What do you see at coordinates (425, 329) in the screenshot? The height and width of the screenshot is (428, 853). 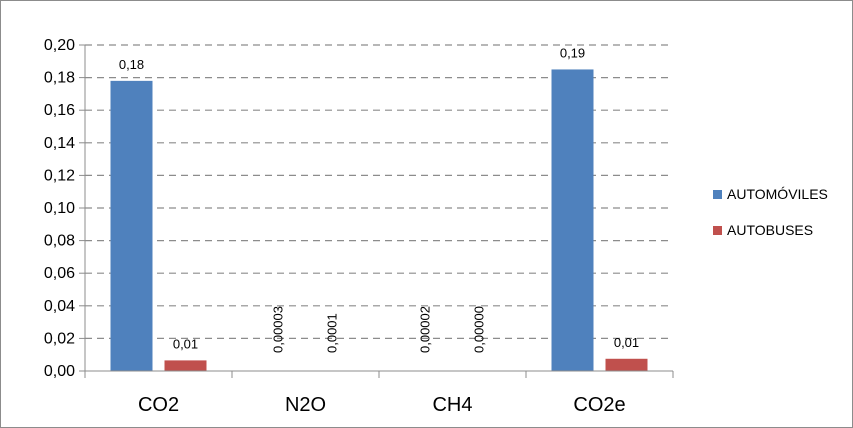 I see `data-label: 0,00002` at bounding box center [425, 329].